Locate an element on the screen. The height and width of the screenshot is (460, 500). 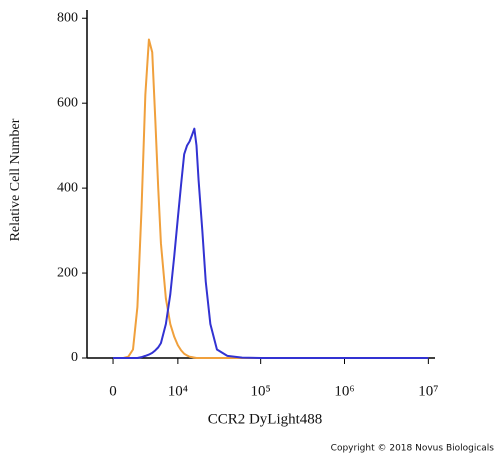
x-tick-label: 0 is located at coordinates (113, 391).